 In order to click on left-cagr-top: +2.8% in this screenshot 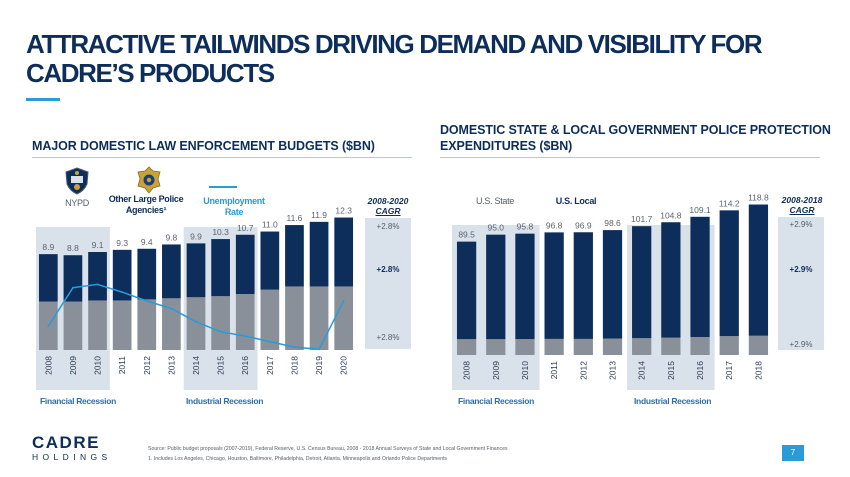, I will do `click(388, 226)`.